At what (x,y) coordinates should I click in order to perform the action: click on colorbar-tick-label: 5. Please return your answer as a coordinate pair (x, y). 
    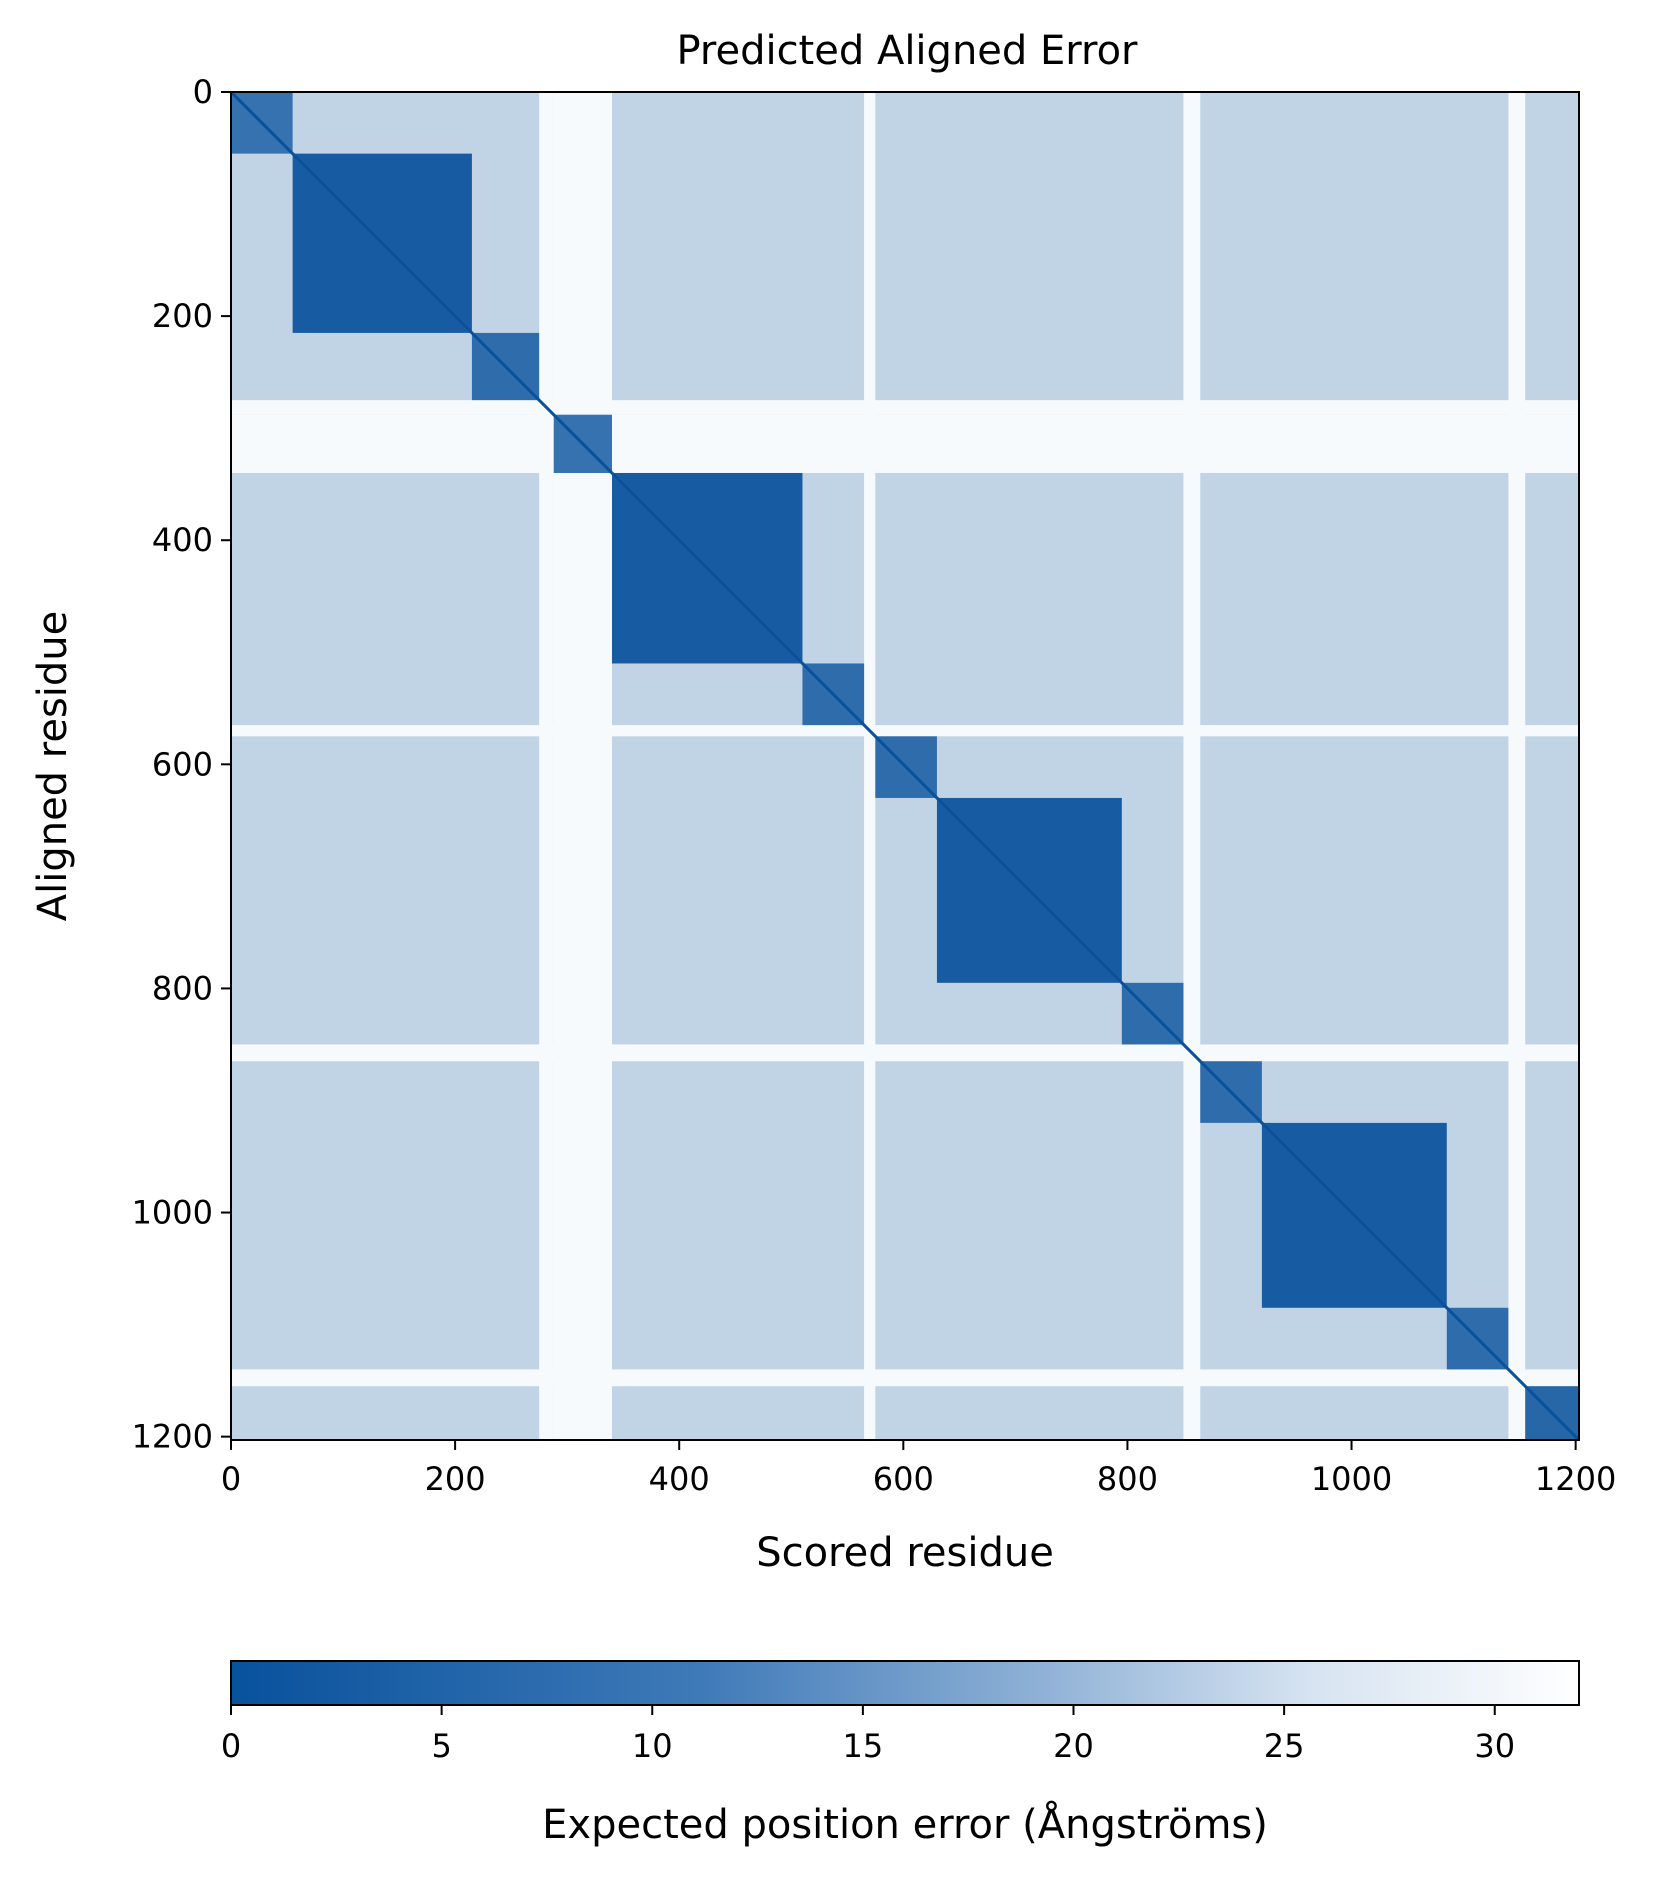
    Looking at the image, I should click on (441, 1746).